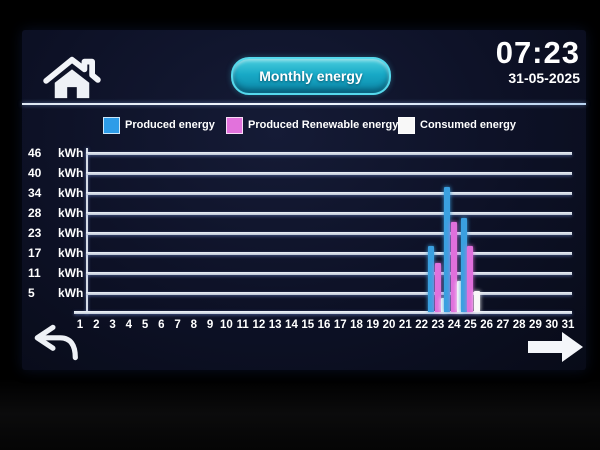 The height and width of the screenshot is (450, 600). Describe the element at coordinates (35, 233) in the screenshot. I see `y-tick-value: 23` at that location.